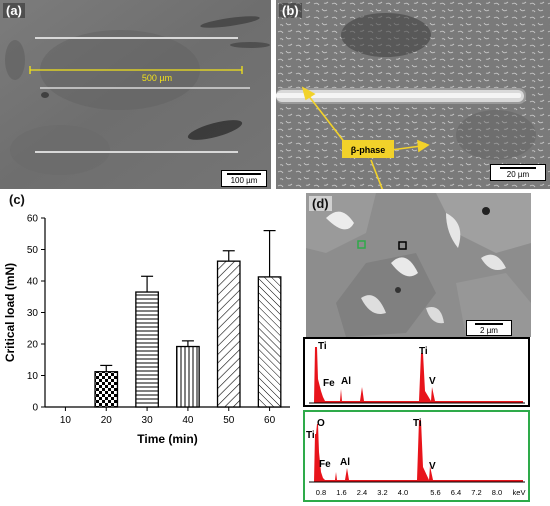  I want to click on panel-c-label: (c), so click(17, 199).